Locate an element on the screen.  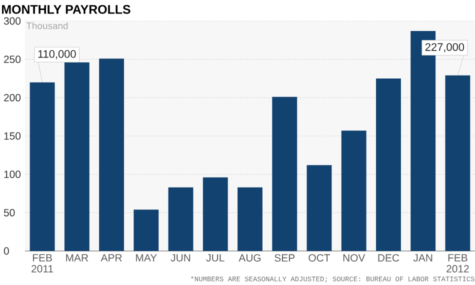
x-tick-label: OCT is located at coordinates (319, 258).